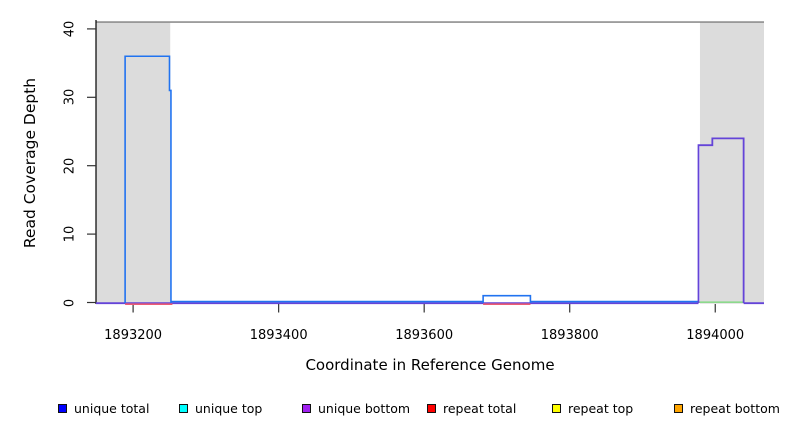 Image resolution: width=792 pixels, height=432 pixels. I want to click on y-tick-label: 20, so click(70, 165).